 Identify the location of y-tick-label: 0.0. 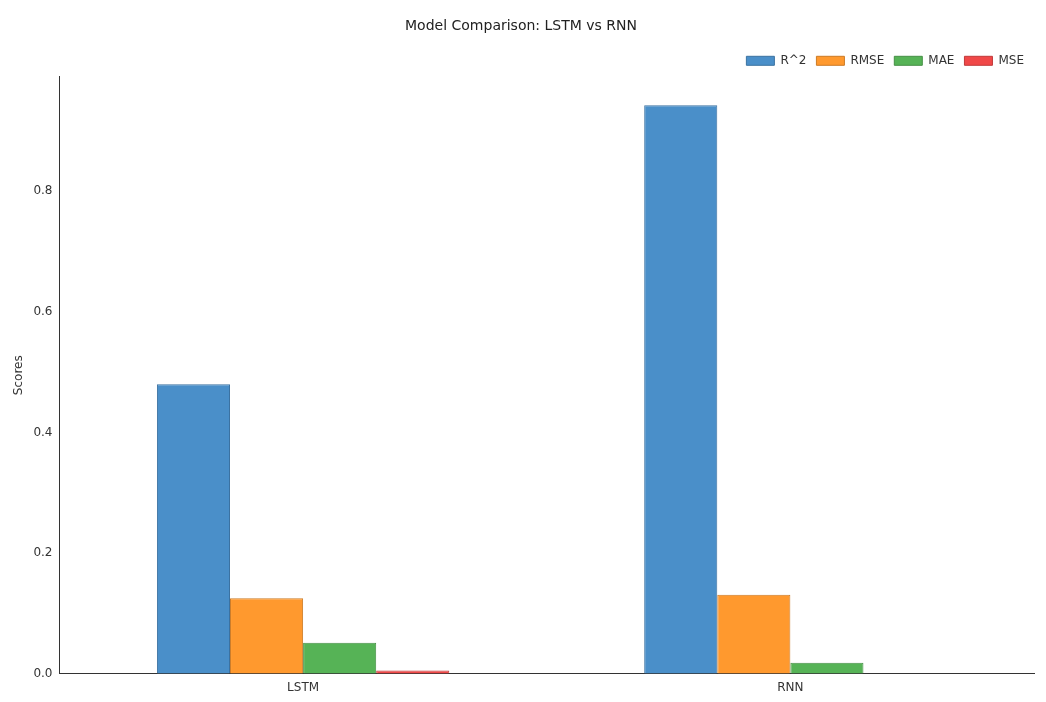
(43, 672).